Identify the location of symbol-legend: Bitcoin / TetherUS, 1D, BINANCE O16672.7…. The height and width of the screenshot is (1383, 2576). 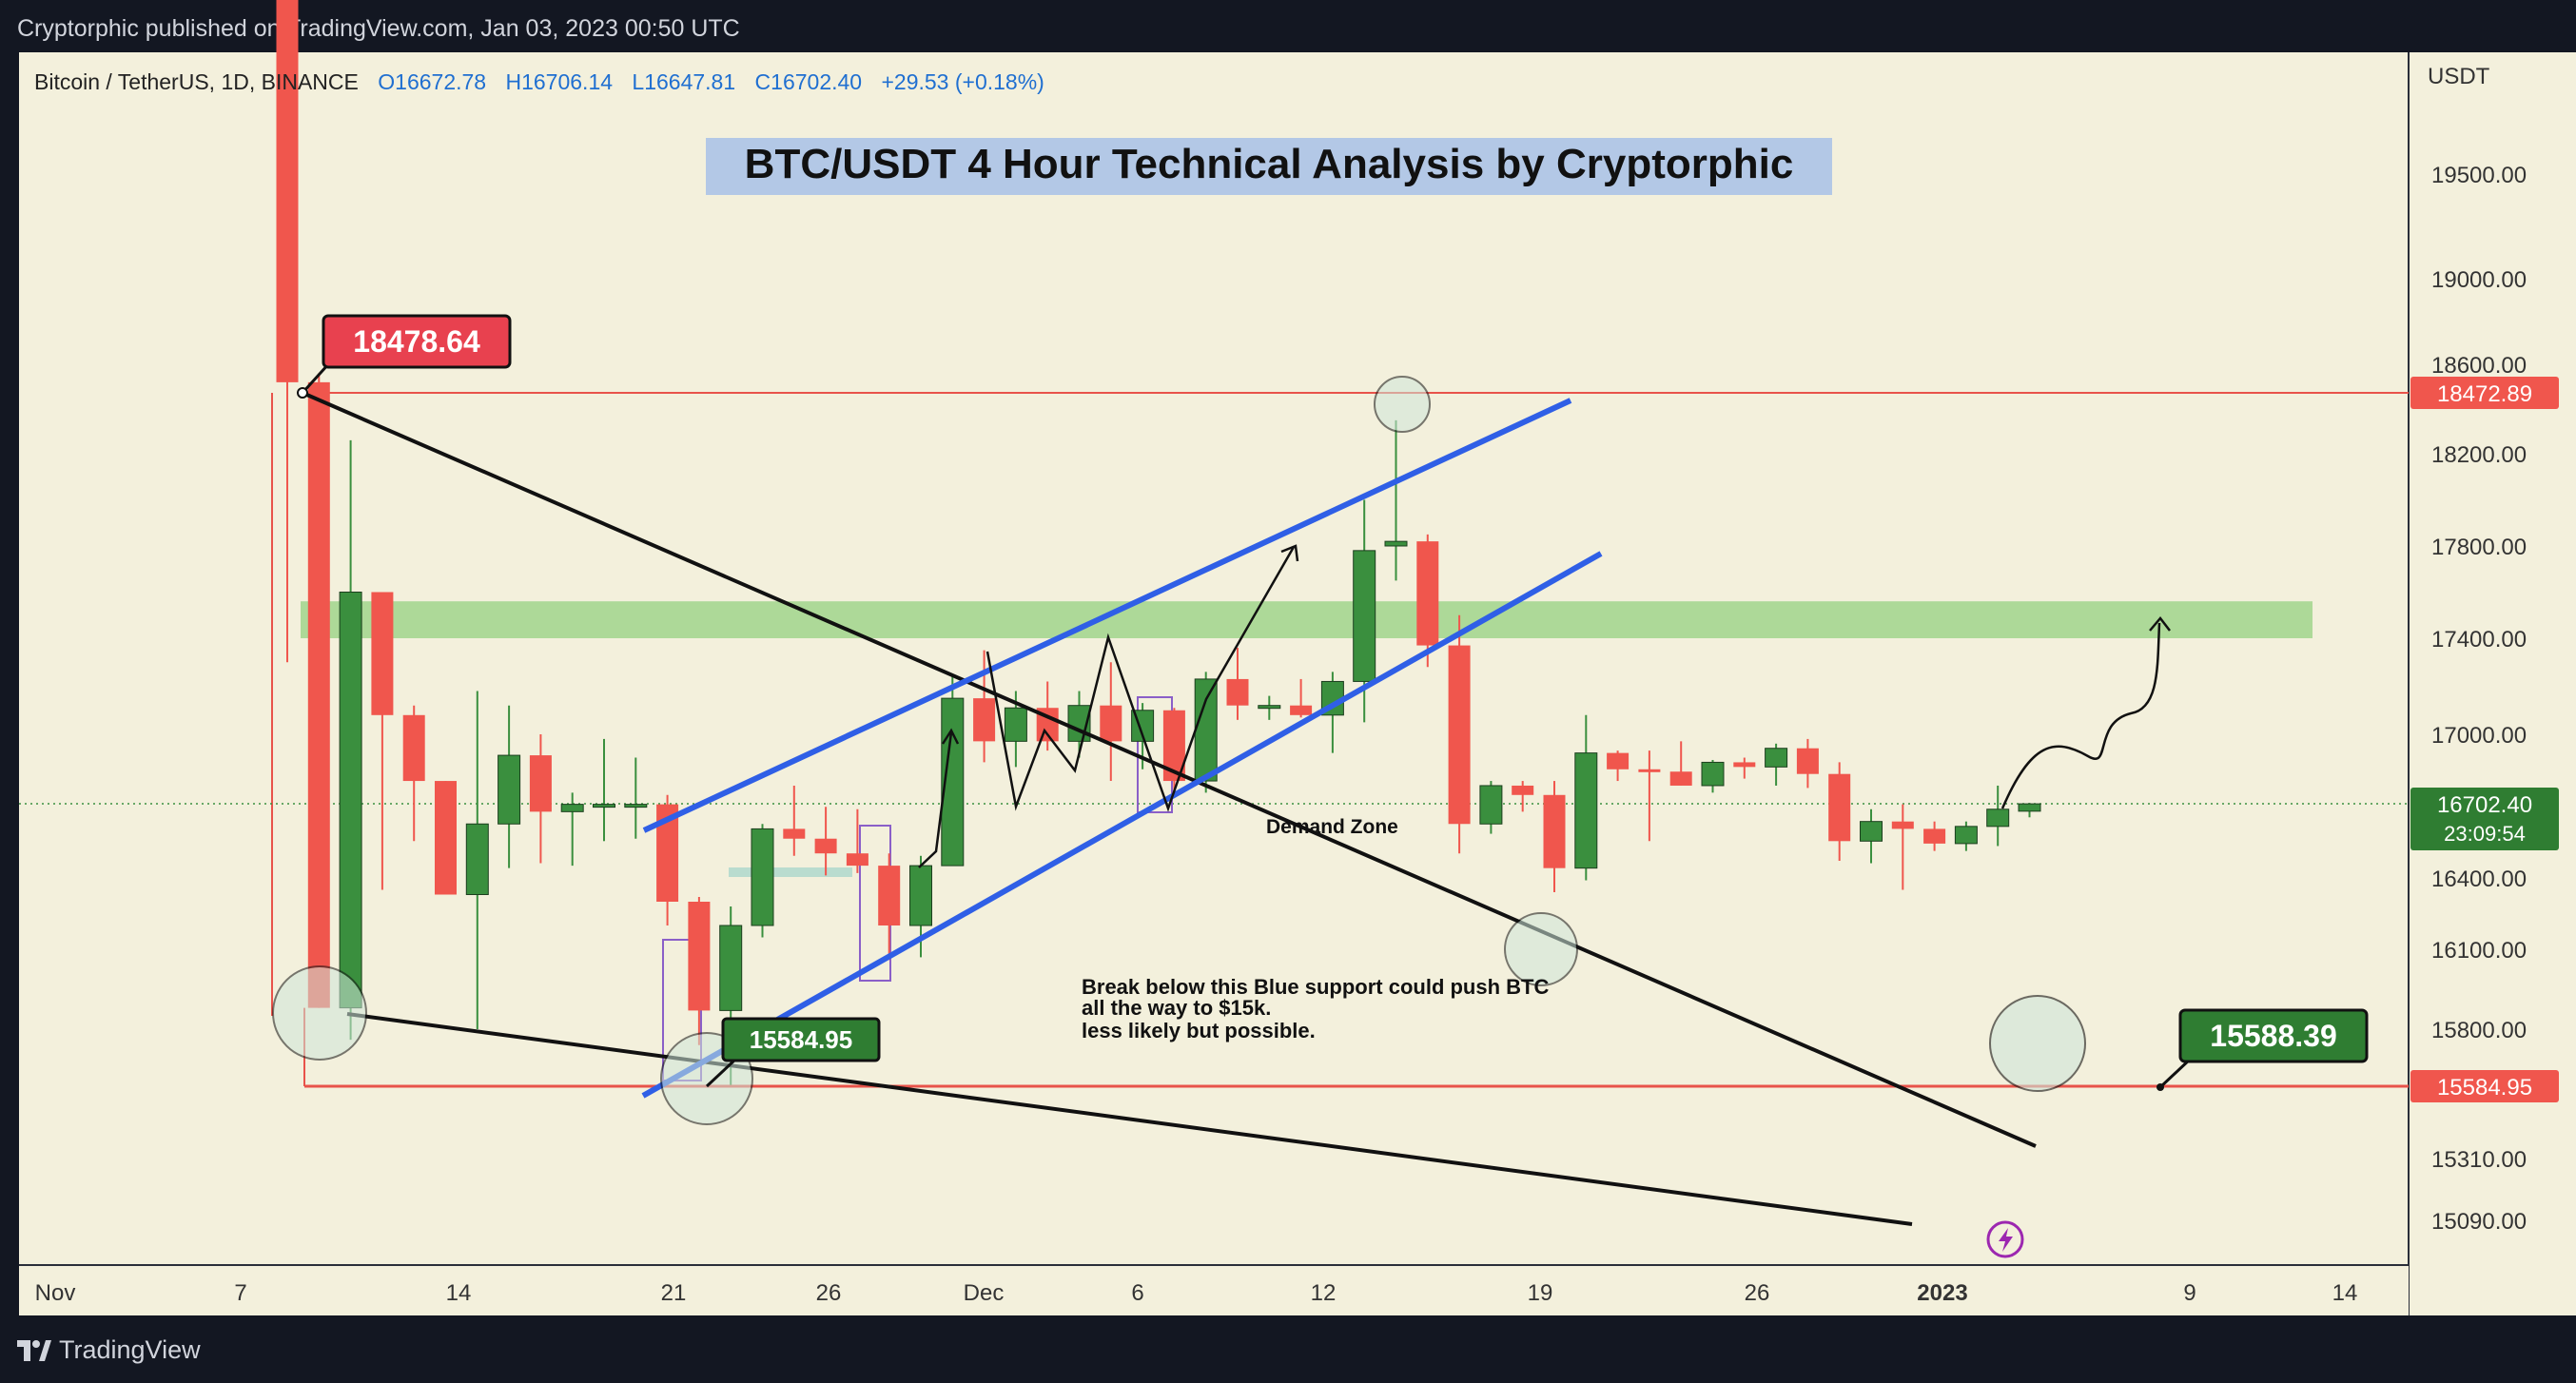
(539, 81).